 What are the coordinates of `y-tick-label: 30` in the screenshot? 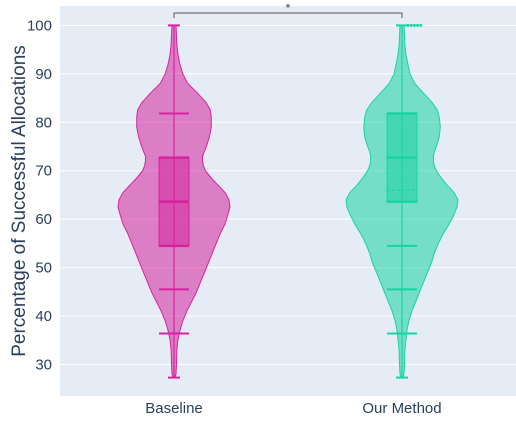 It's located at (43, 365).